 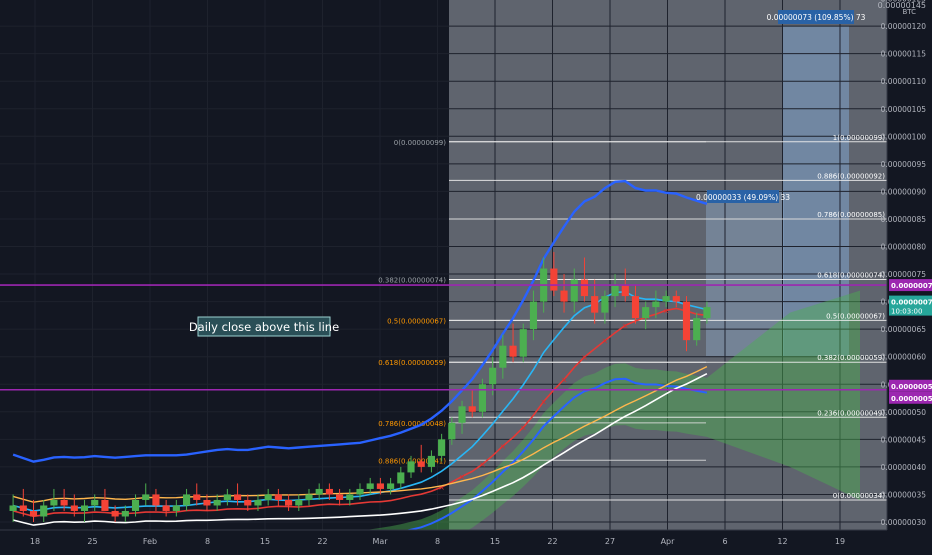 What do you see at coordinates (904, 357) in the screenshot?
I see `price-tick-label: 0.00000060` at bounding box center [904, 357].